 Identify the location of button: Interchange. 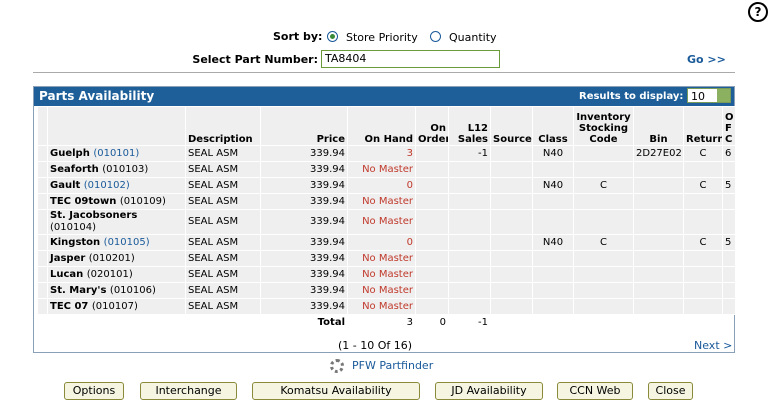
(188, 391).